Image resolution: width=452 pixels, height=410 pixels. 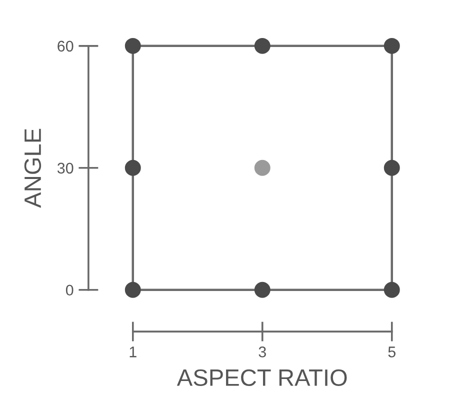 I want to click on y-tick-label: 30, so click(x=65, y=168).